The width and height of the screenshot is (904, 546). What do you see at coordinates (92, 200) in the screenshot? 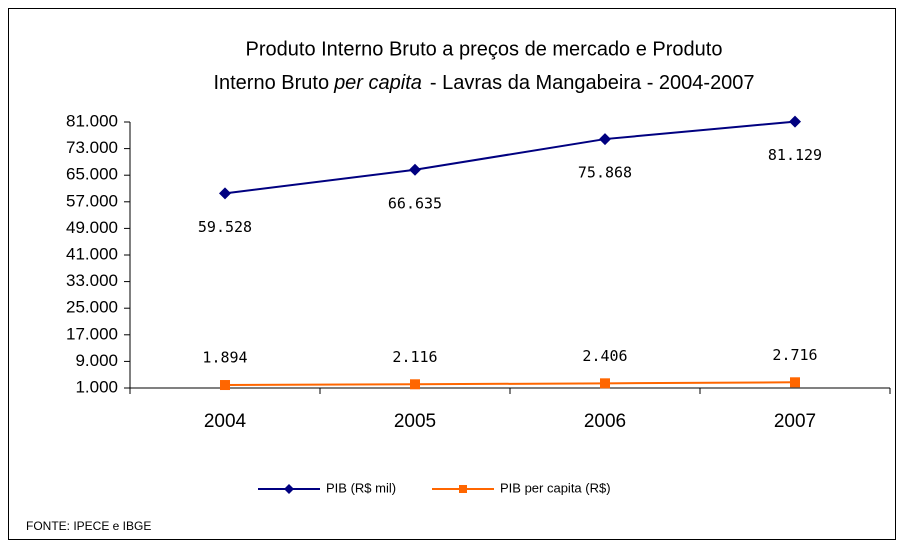
I see `y-tick-label: 57.000` at bounding box center [92, 200].